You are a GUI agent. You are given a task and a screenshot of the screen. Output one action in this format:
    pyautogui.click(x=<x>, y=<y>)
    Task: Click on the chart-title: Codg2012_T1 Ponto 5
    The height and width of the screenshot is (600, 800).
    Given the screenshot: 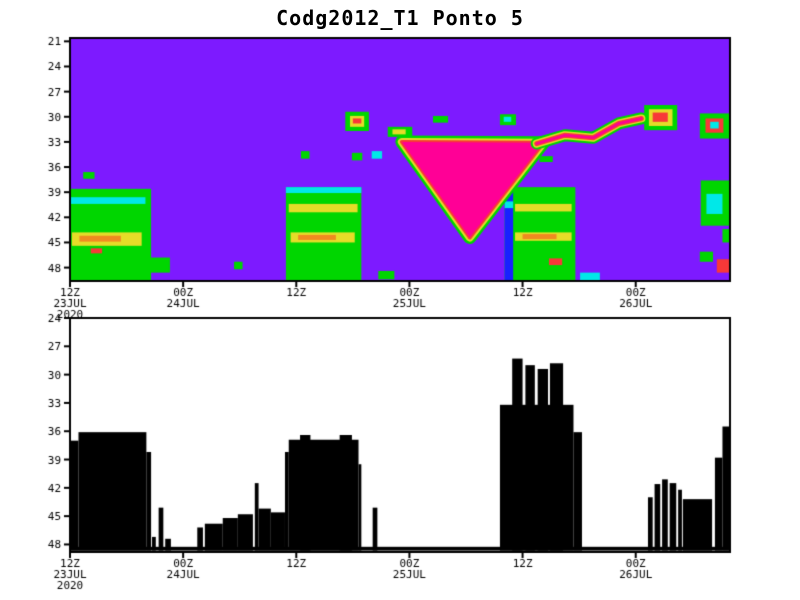 What is the action you would take?
    pyautogui.click(x=400, y=18)
    